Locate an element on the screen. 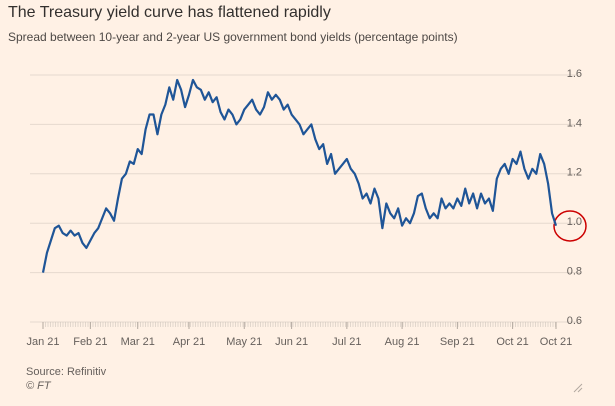  x-tick-label: Jul 21 is located at coordinates (346, 342).